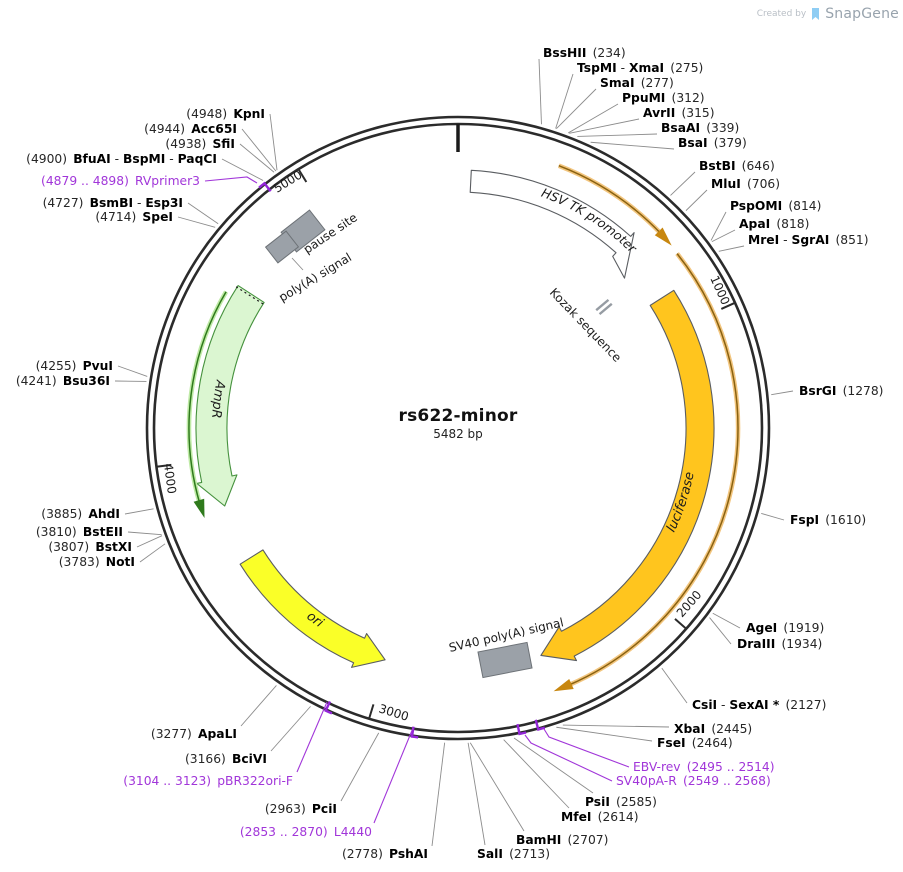 This screenshot has height=872, width=903. What do you see at coordinates (862, 14) in the screenshot?
I see `brand-name: SnapGene` at bounding box center [862, 14].